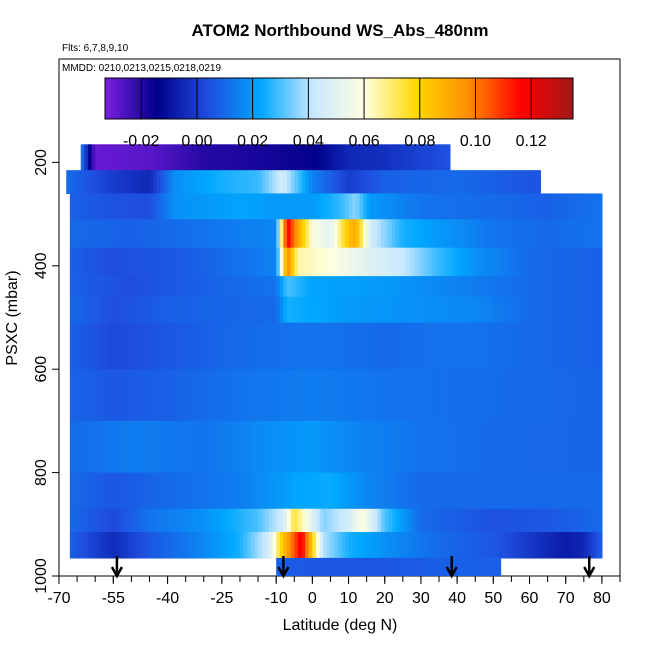  What do you see at coordinates (113, 598) in the screenshot?
I see `x-tick-label: -55` at bounding box center [113, 598].